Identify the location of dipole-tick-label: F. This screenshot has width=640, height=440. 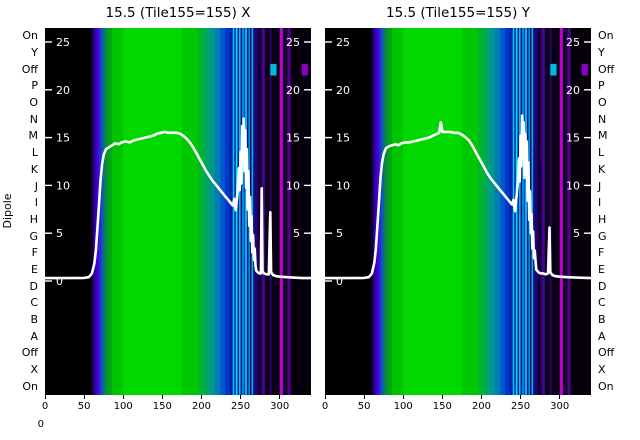
(601, 253).